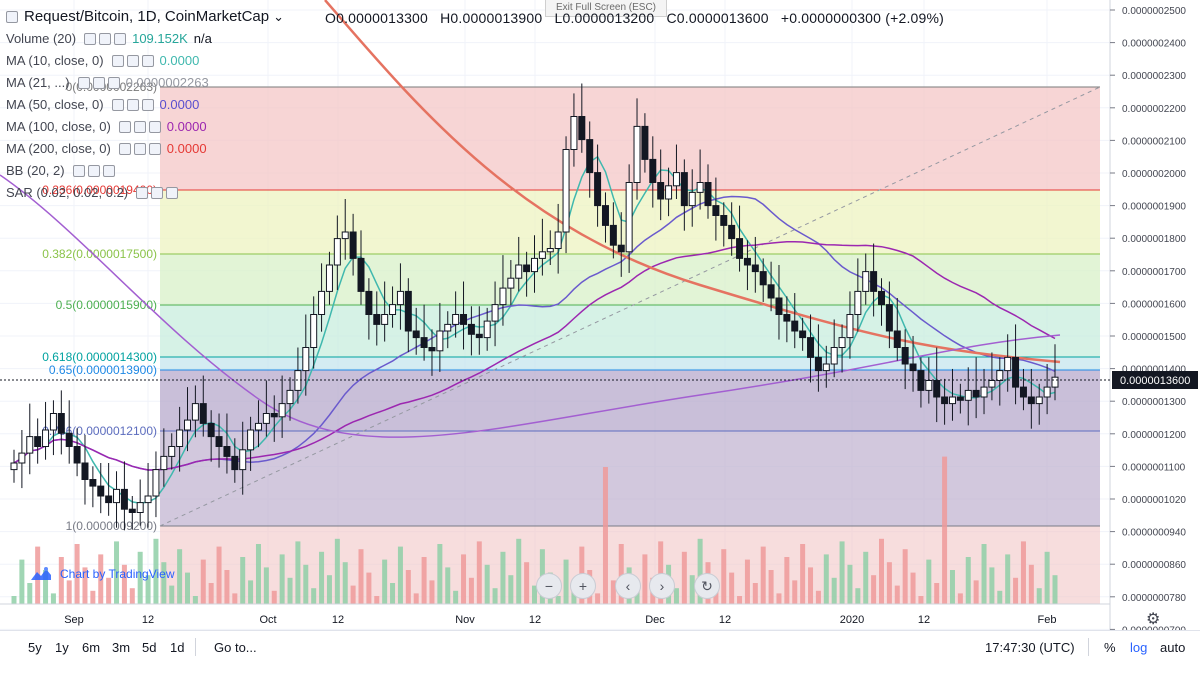 The width and height of the screenshot is (1200, 675). I want to click on log-toggle: log, so click(1139, 647).